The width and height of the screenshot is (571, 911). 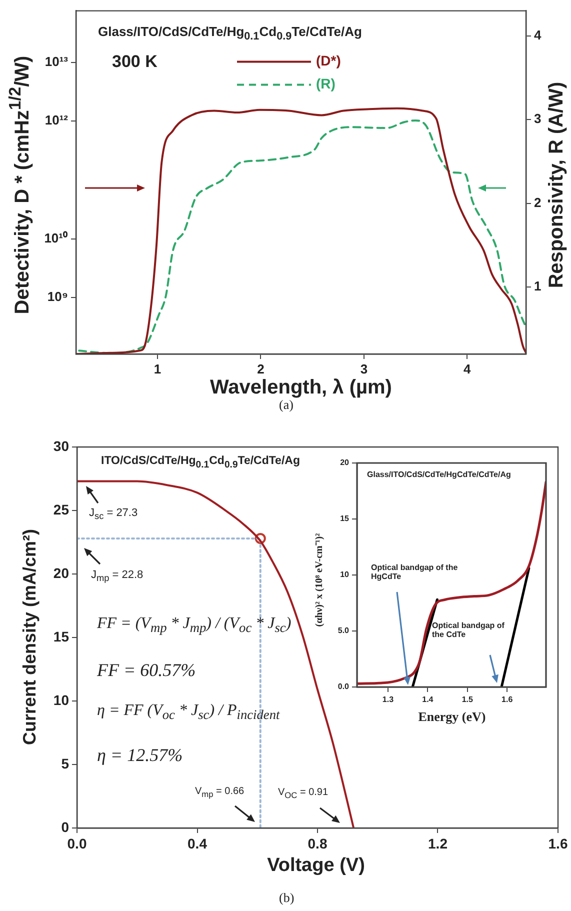 What do you see at coordinates (61, 446) in the screenshot?
I see `y-tick-label: 30` at bounding box center [61, 446].